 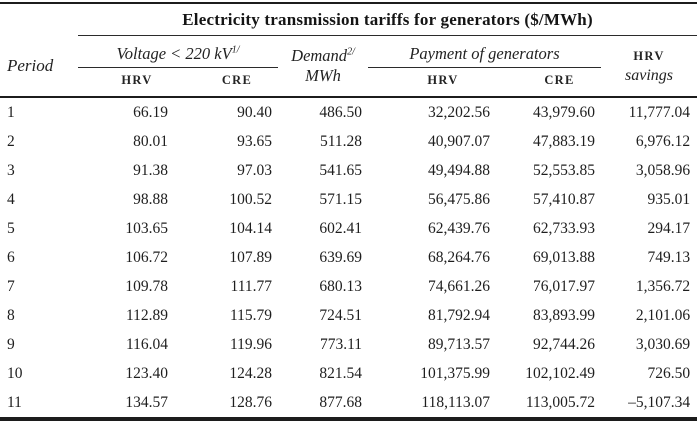 What do you see at coordinates (150, 199) in the screenshot?
I see `cell-voltage-hrv: 98.88` at bounding box center [150, 199].